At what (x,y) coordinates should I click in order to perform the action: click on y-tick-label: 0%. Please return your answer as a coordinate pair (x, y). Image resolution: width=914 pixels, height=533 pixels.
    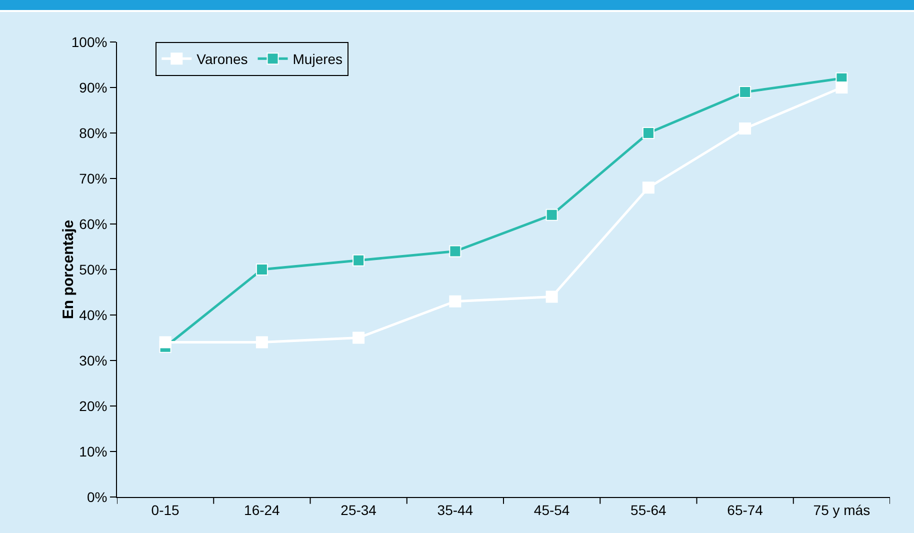
    Looking at the image, I should click on (97, 496).